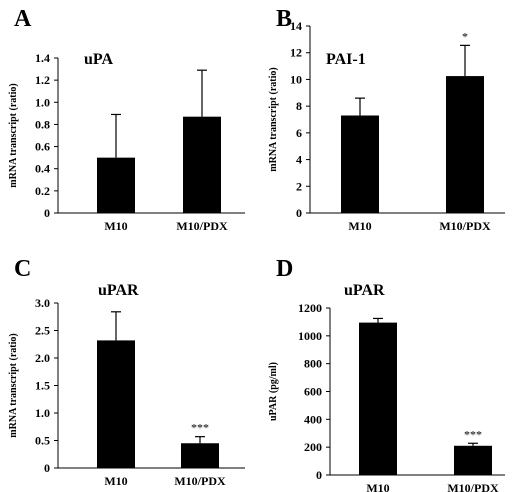 This screenshot has width=522, height=492. What do you see at coordinates (284, 269) in the screenshot?
I see `panel-letter: D` at bounding box center [284, 269].